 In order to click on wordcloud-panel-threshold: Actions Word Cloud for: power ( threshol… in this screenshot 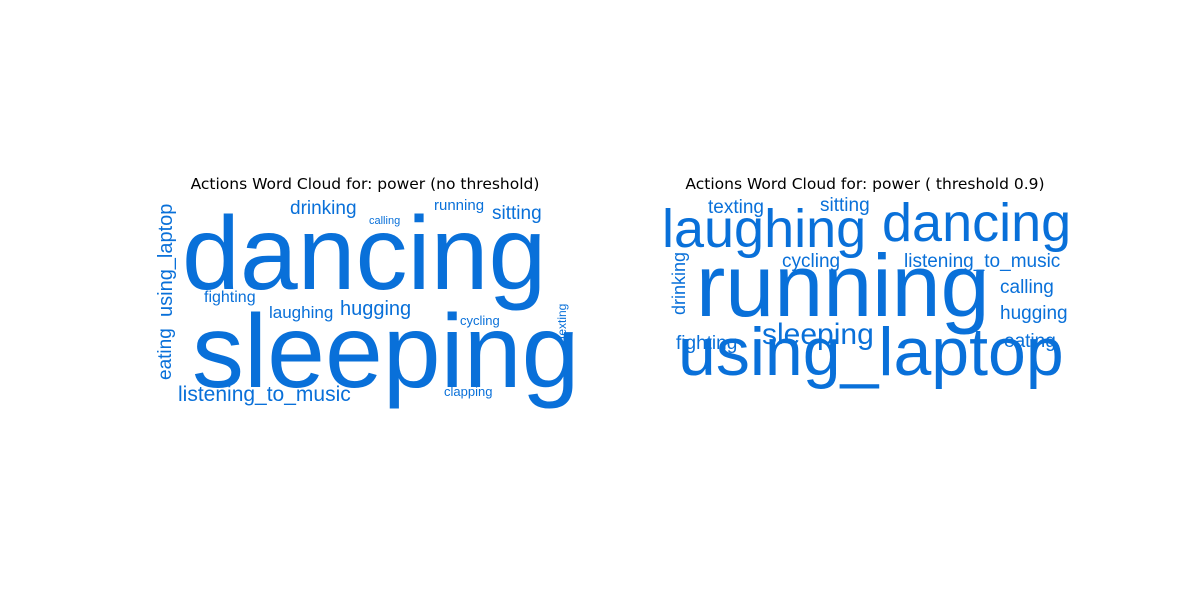, I will do `click(865, 295)`.